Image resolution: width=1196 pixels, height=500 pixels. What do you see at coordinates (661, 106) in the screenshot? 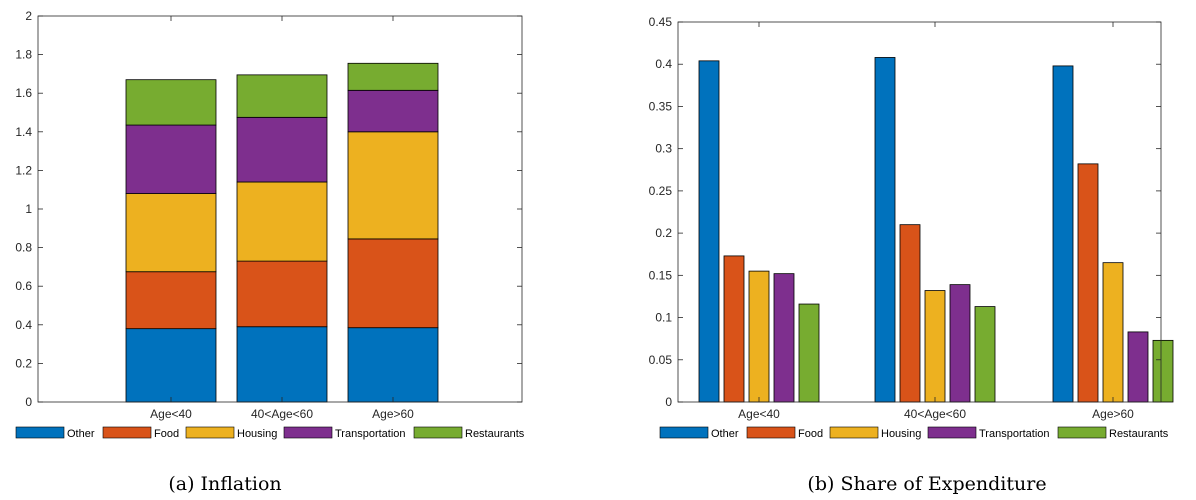
I see `y-tick-label: 0.35` at bounding box center [661, 106].